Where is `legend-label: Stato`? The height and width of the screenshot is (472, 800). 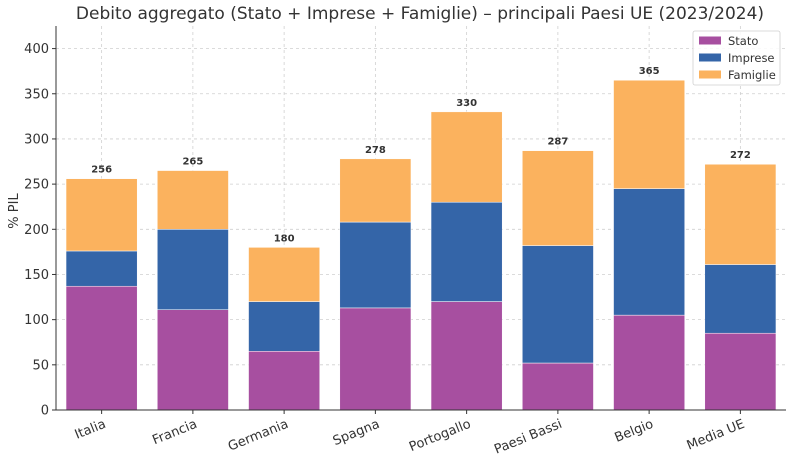 legend-label: Stato is located at coordinates (743, 41).